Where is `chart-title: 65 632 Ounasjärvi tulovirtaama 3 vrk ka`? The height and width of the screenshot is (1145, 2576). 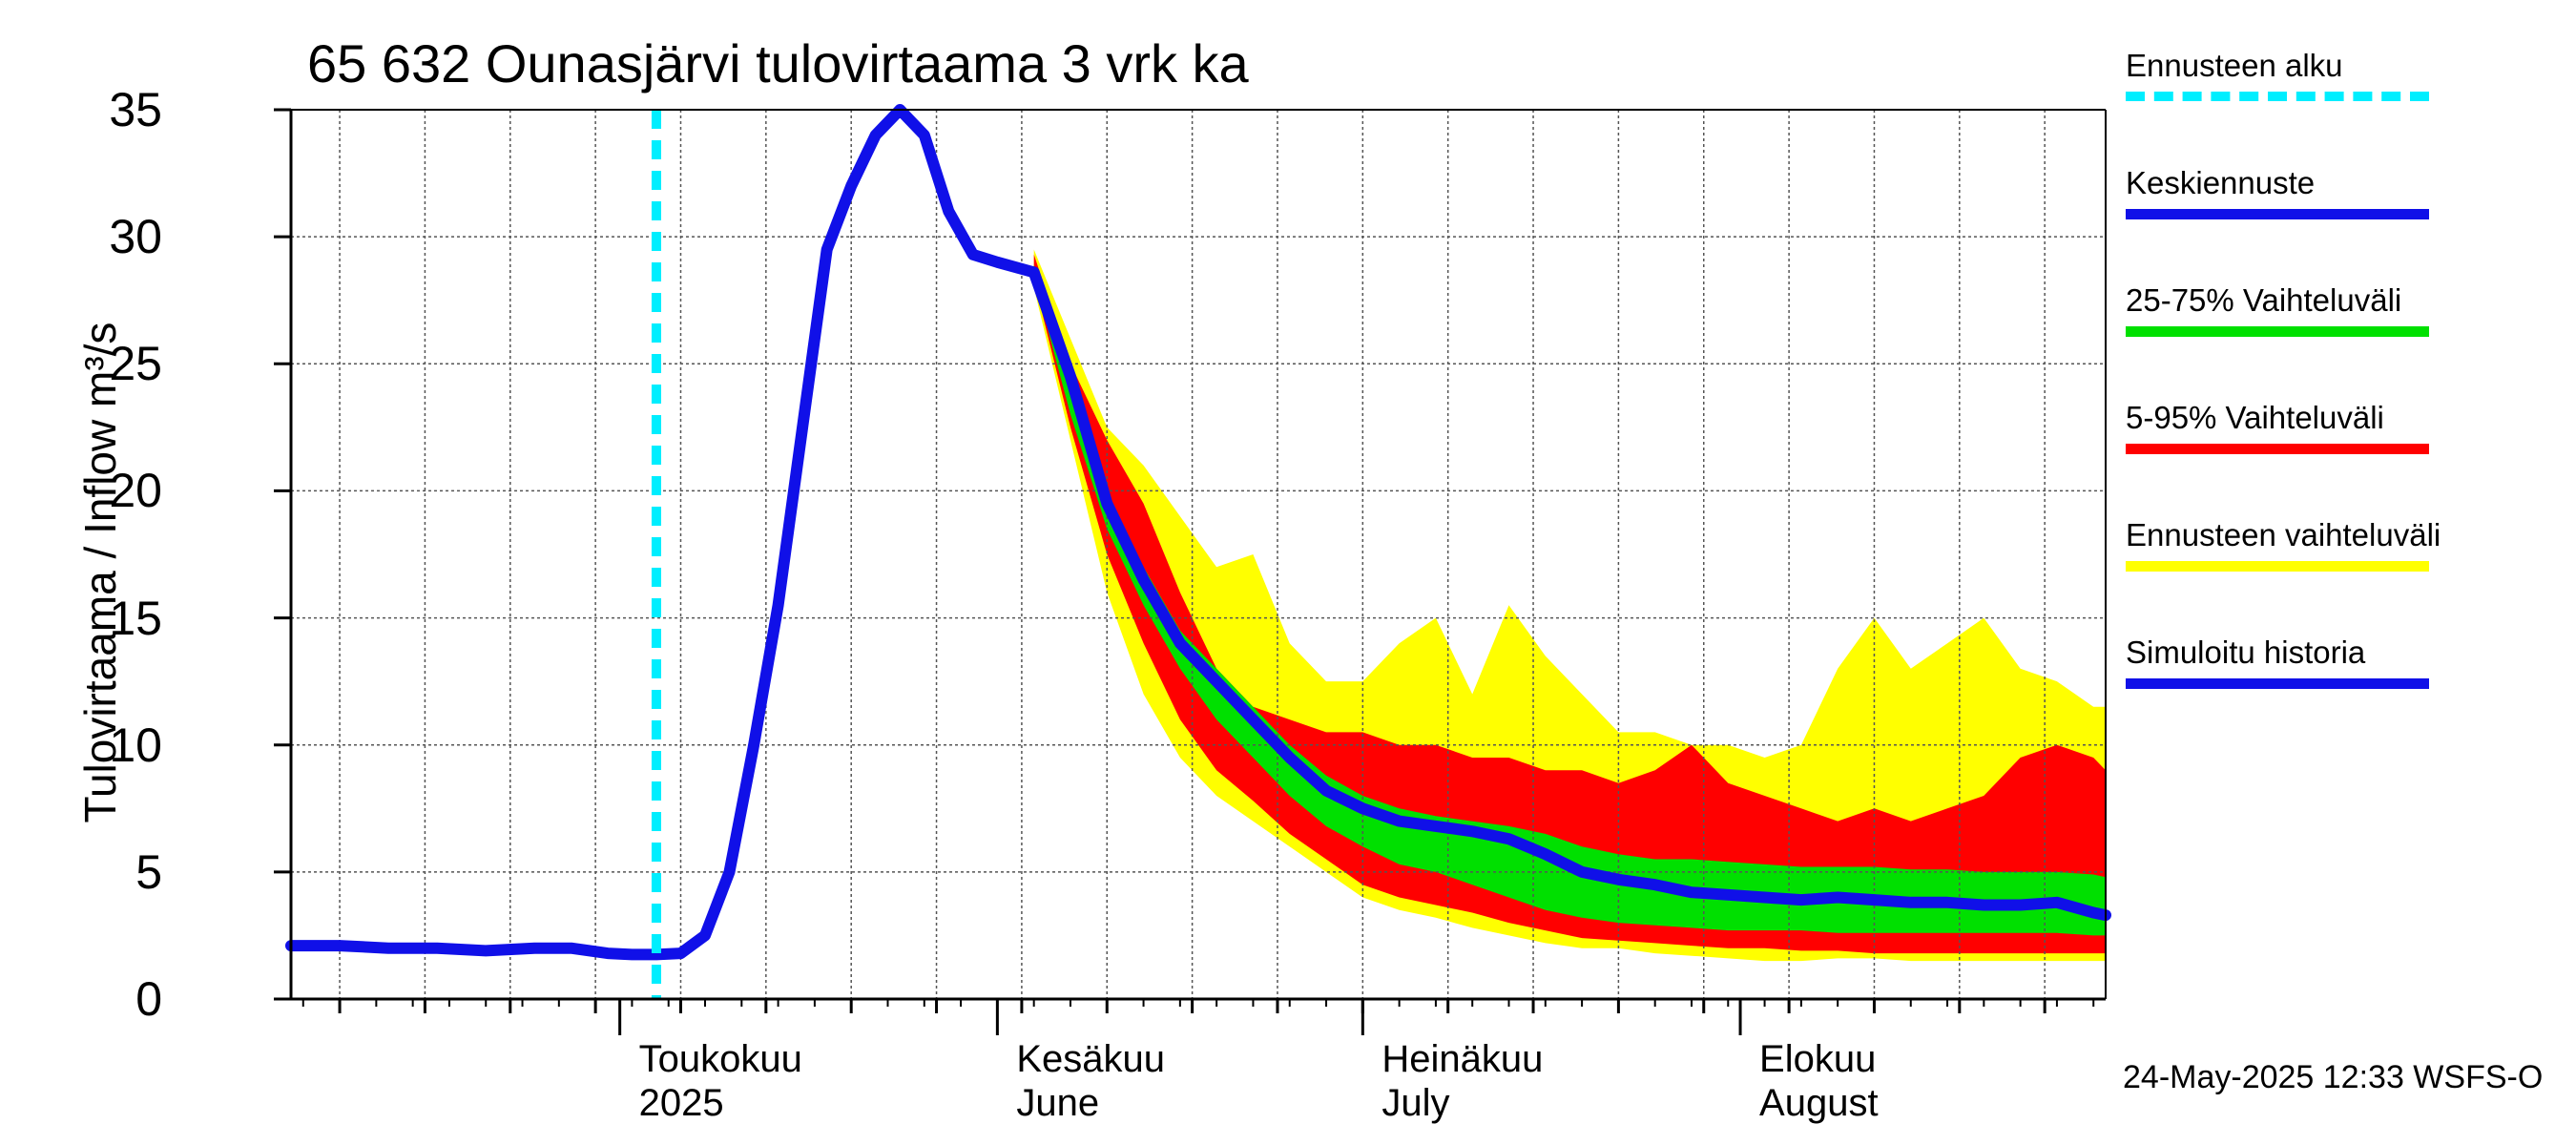 chart-title: 65 632 Ounasjärvi tulovirtaama 3 vrk ka is located at coordinates (778, 63).